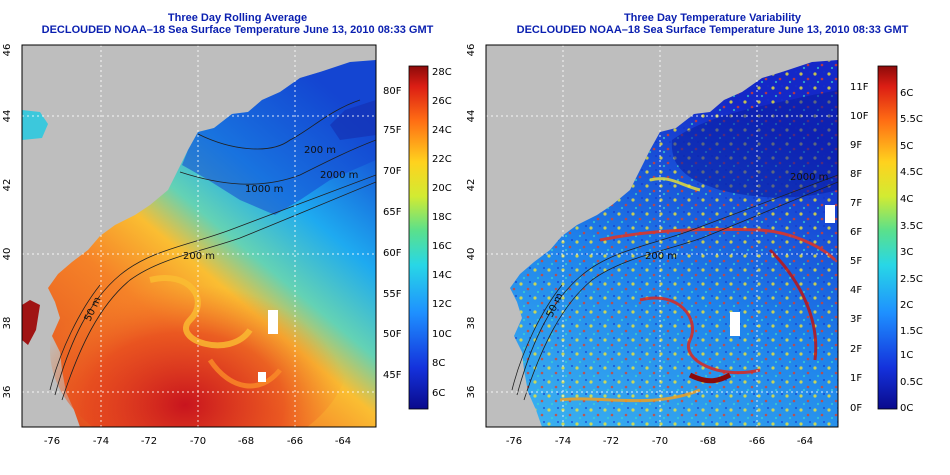 The width and height of the screenshot is (950, 475). I want to click on left-bay, so click(31, 322).